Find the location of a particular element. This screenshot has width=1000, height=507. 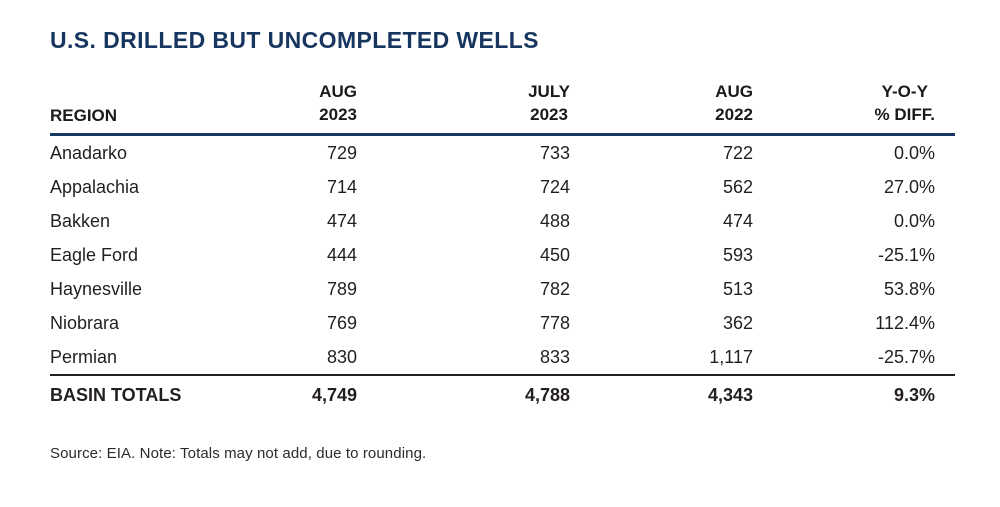

aug-2023-cell: 444 is located at coordinates (341, 254).